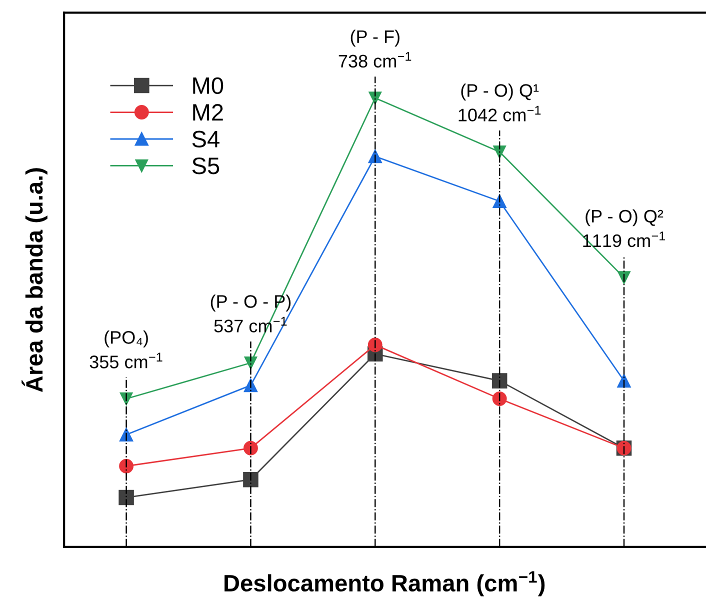  What do you see at coordinates (35, 280) in the screenshot?
I see `y-axis-title: Área da banda (u.a.)` at bounding box center [35, 280].